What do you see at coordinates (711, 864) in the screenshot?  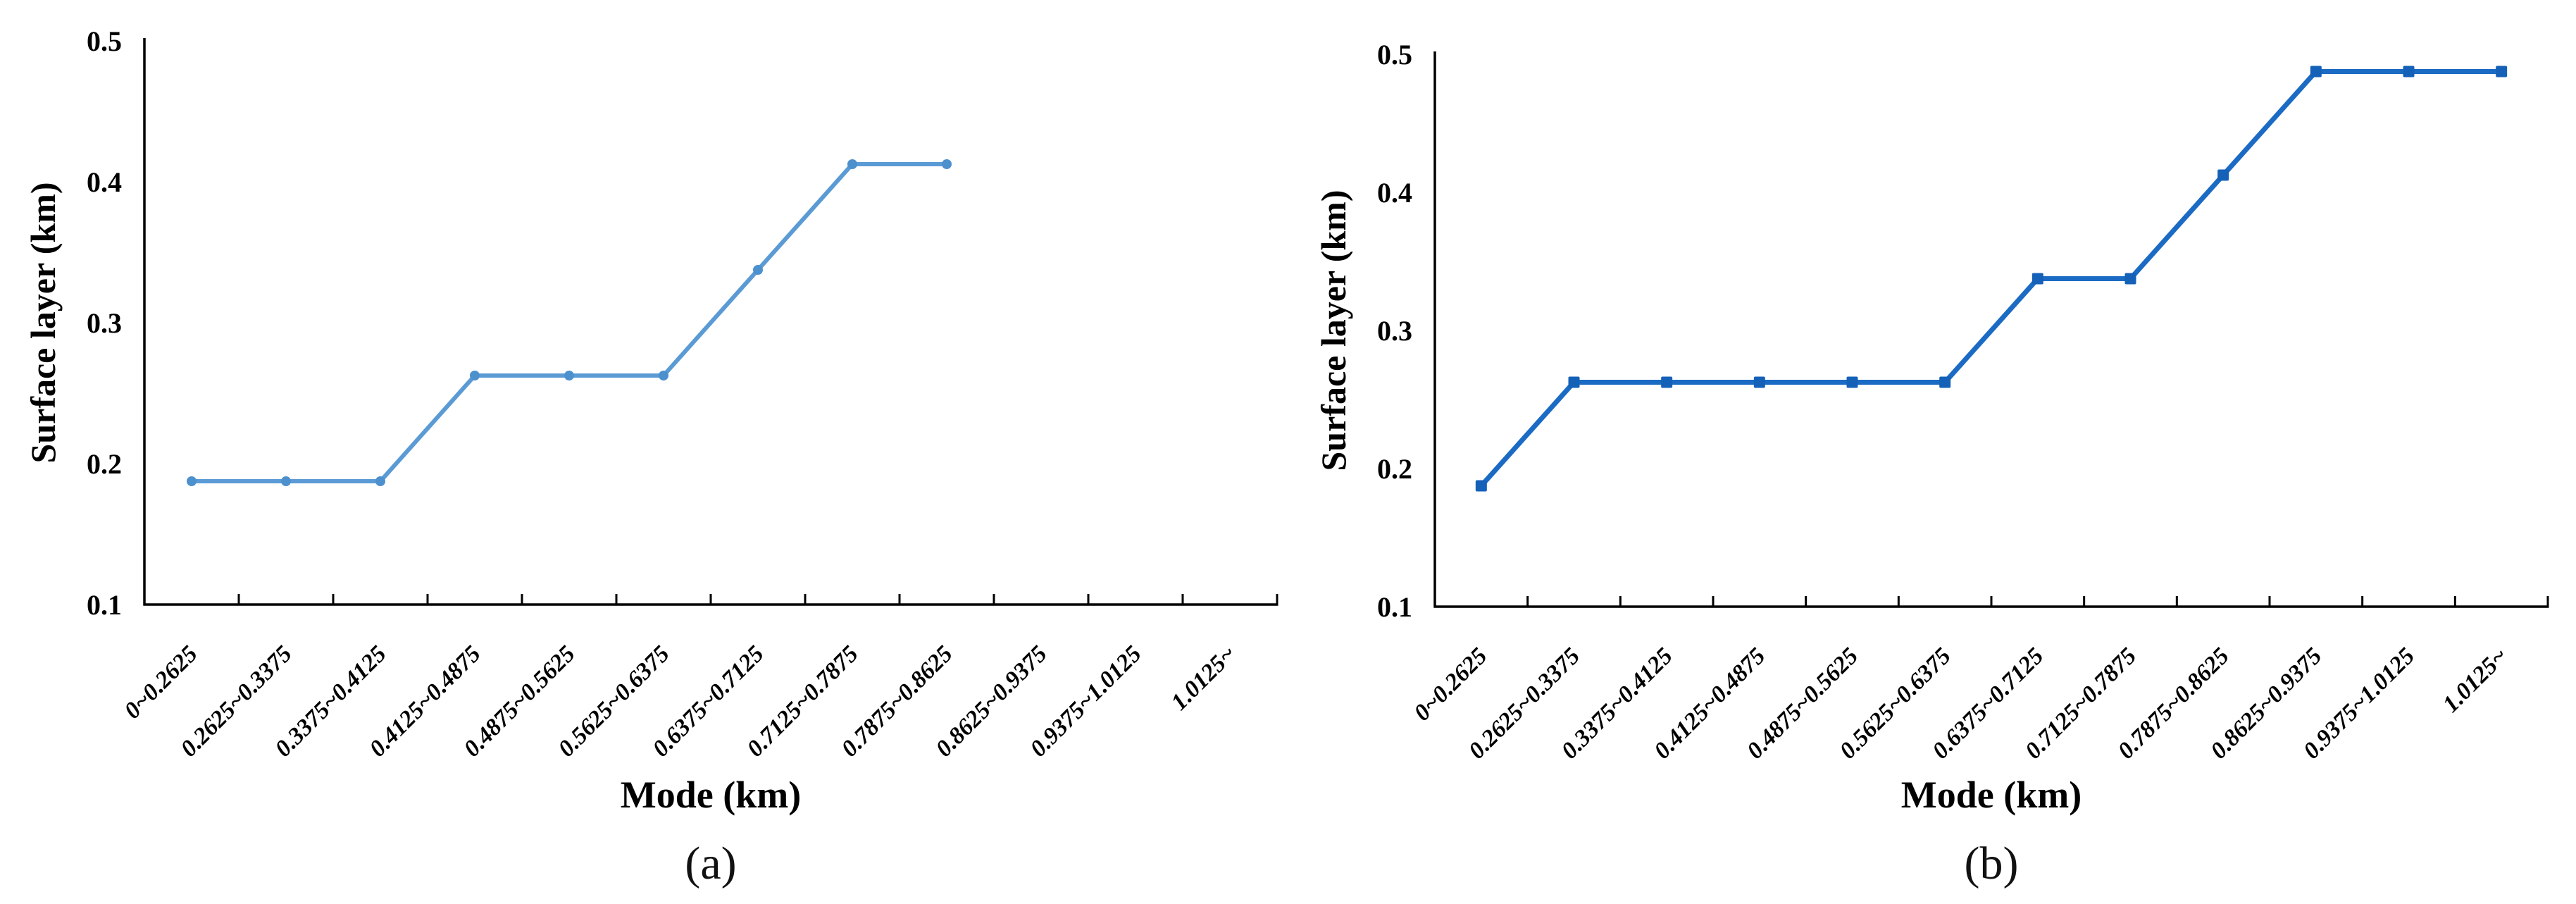 I see `panel-a-caption: (a)` at bounding box center [711, 864].